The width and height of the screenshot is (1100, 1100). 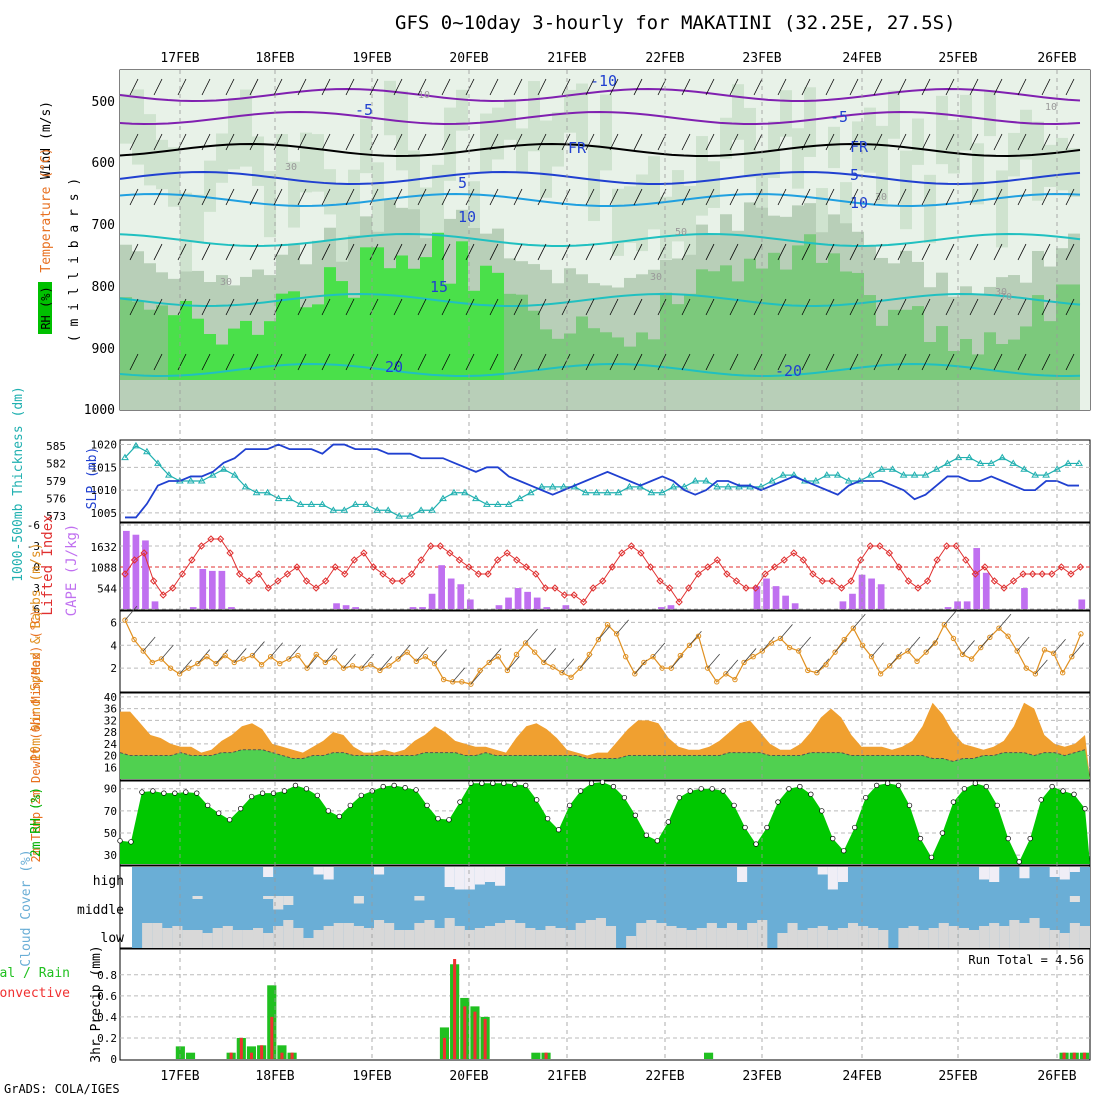 What do you see at coordinates (104, 445) in the screenshot?
I see `slp-tick: 1020` at bounding box center [104, 445].